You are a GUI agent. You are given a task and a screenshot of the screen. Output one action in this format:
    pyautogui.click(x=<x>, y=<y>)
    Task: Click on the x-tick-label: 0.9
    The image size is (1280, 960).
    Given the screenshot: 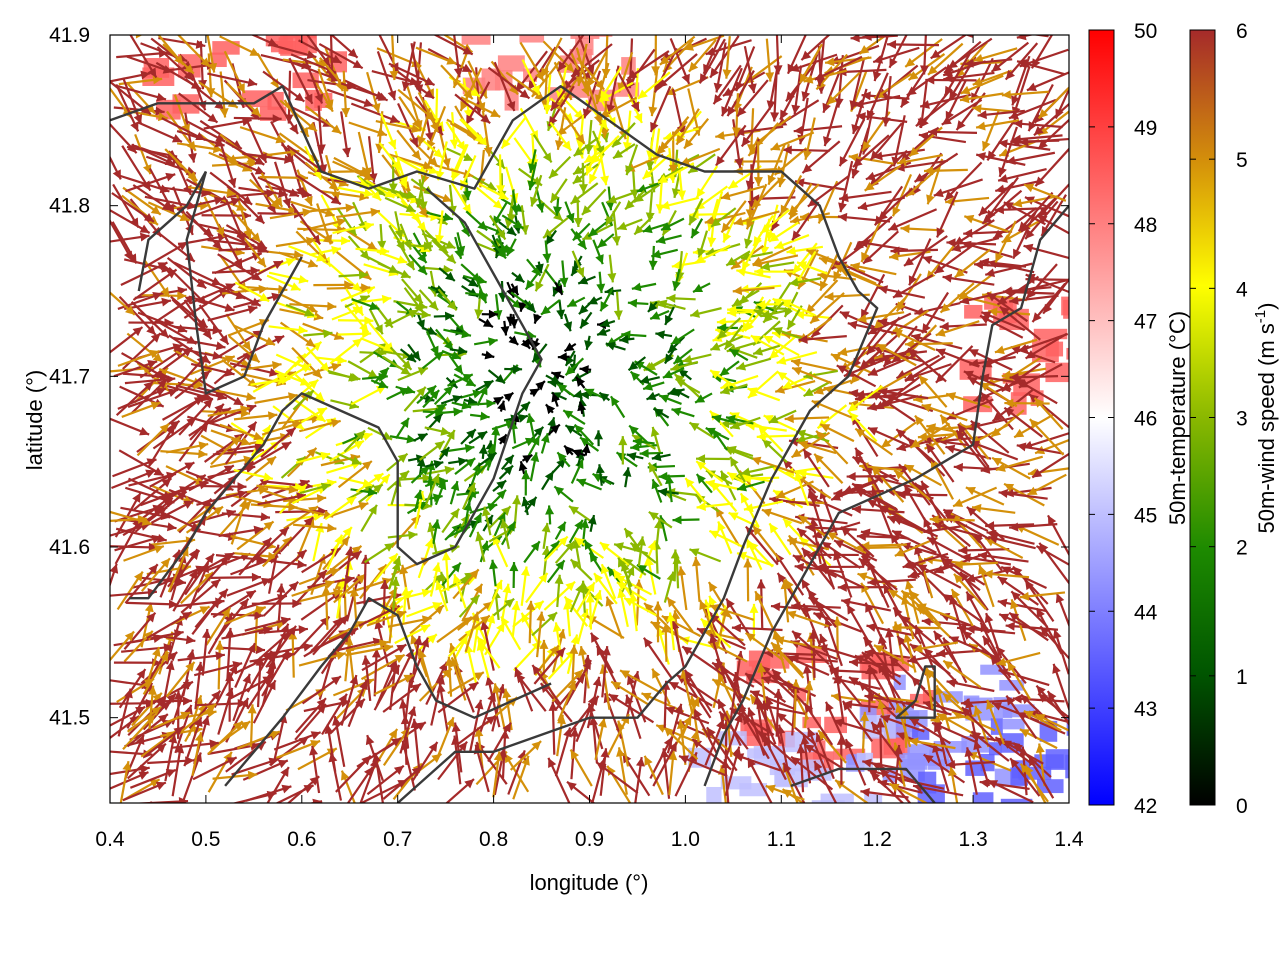 What is the action you would take?
    pyautogui.click(x=589, y=839)
    